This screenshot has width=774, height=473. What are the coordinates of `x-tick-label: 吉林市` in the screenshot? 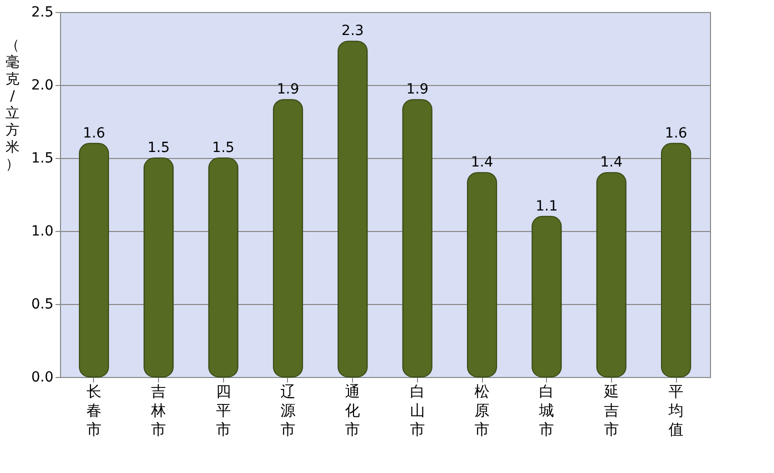 It's located at (158, 410).